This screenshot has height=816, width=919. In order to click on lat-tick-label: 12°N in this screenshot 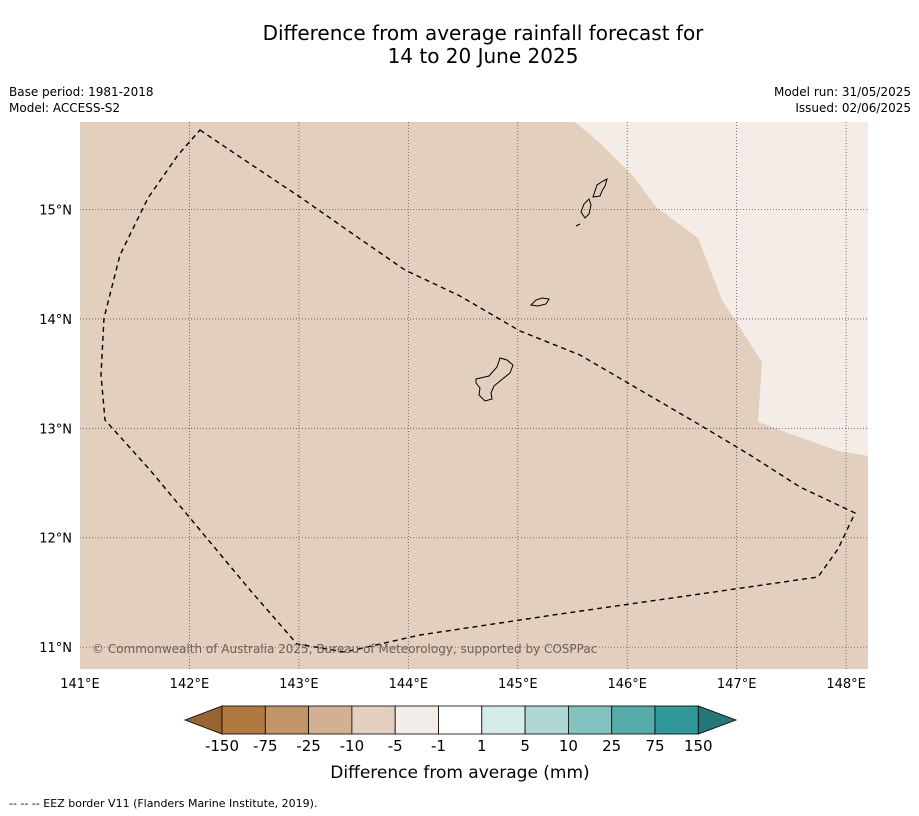, I will do `click(55, 539)`.